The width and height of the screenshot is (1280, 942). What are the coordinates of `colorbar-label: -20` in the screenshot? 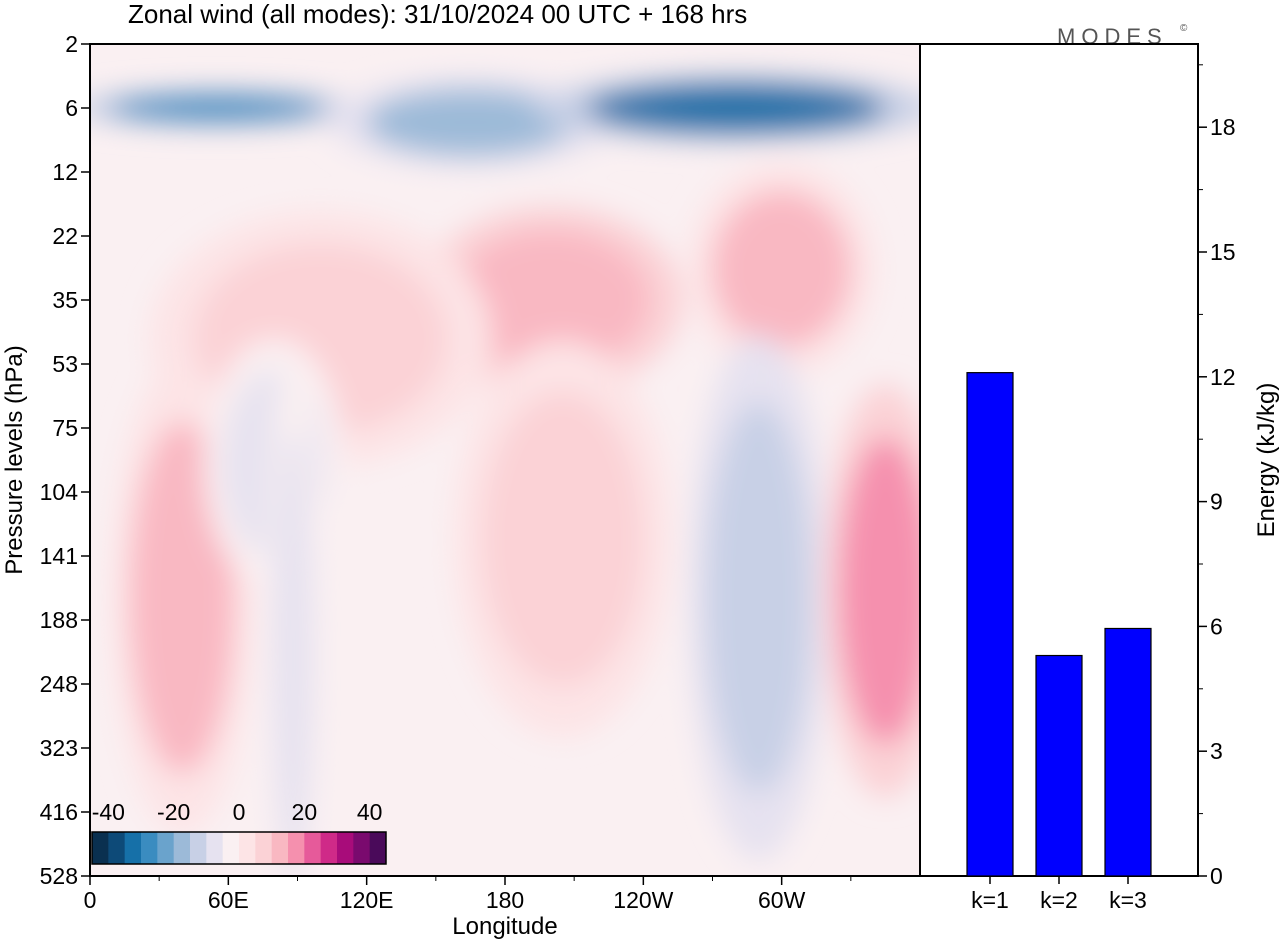 It's located at (173, 812).